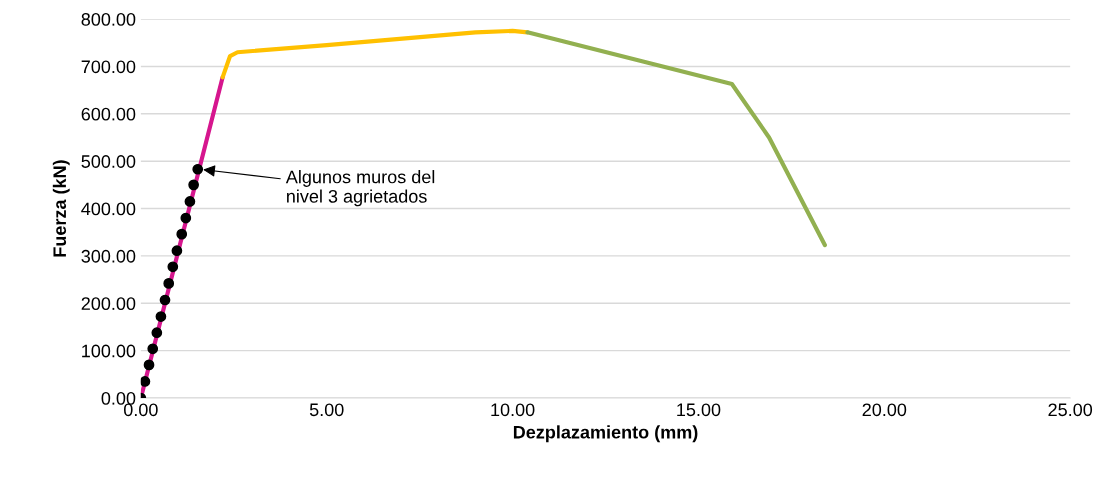  I want to click on y-tick-label: 0.00, so click(118, 398).